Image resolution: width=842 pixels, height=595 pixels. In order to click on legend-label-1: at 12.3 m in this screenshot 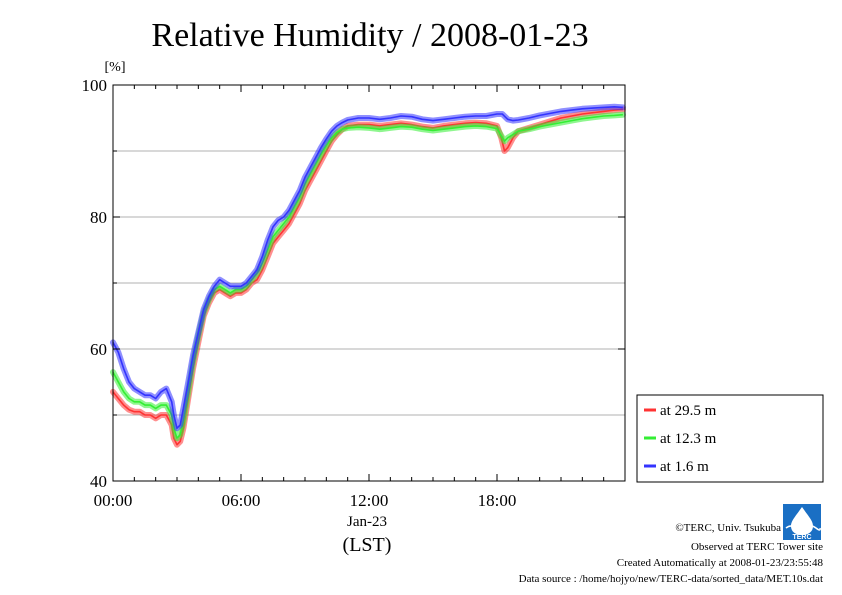, I will do `click(688, 439)`.